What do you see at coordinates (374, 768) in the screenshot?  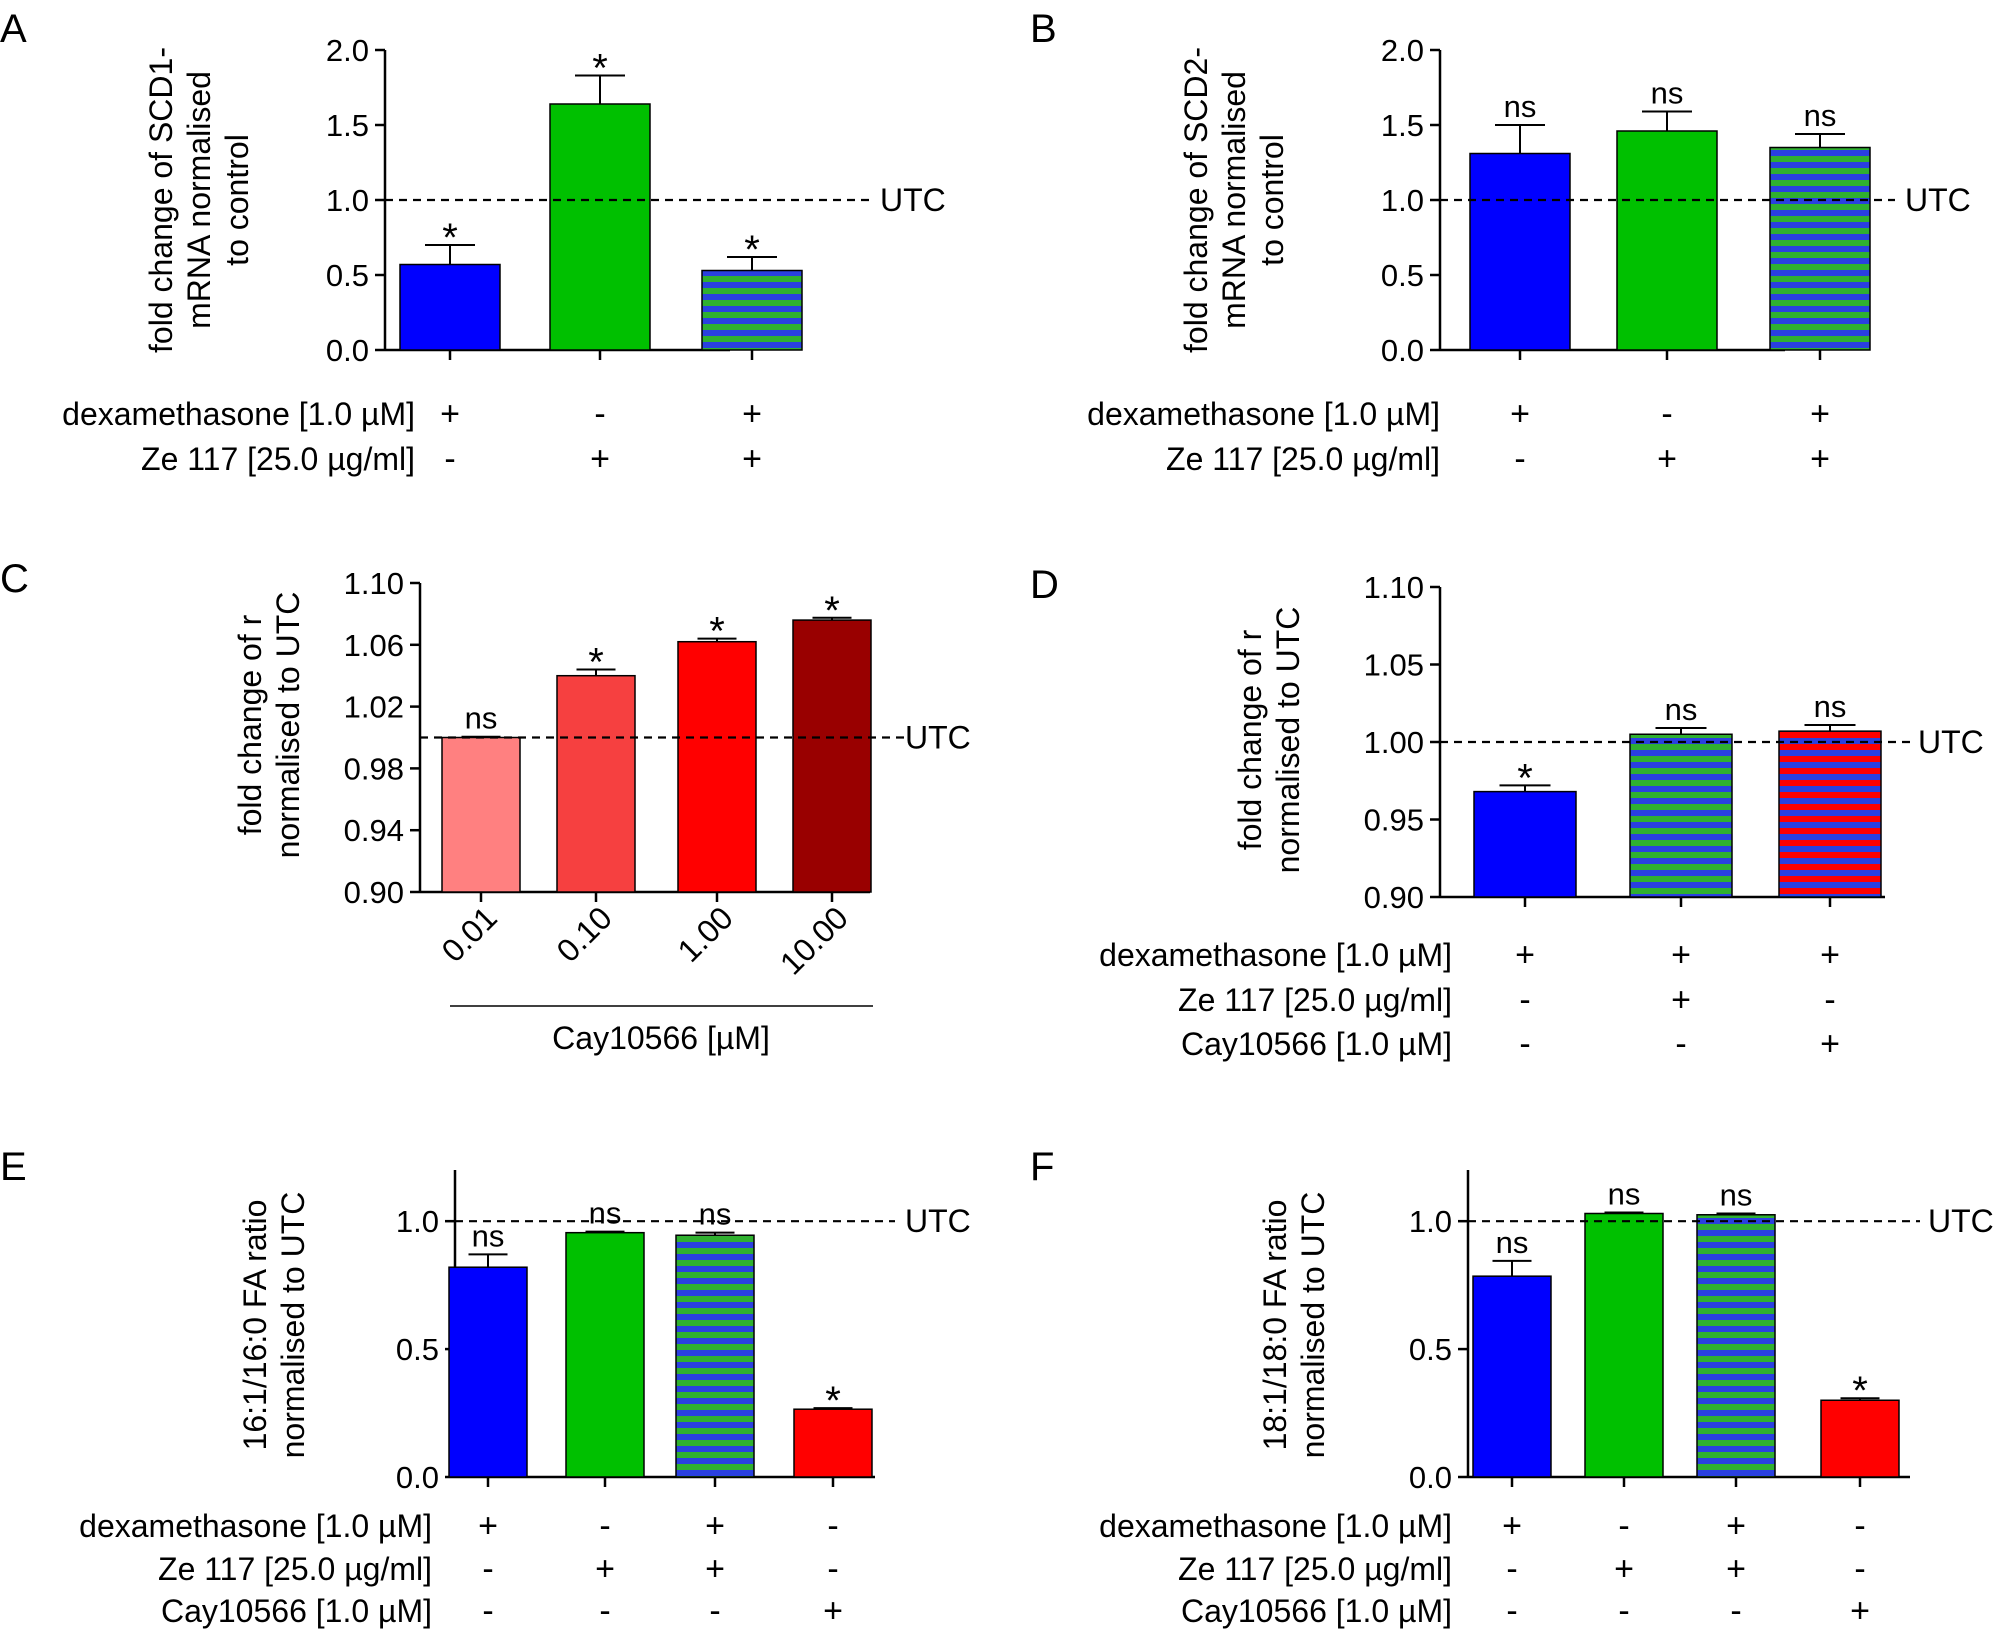 I see `y-tick-label: 0.98` at bounding box center [374, 768].